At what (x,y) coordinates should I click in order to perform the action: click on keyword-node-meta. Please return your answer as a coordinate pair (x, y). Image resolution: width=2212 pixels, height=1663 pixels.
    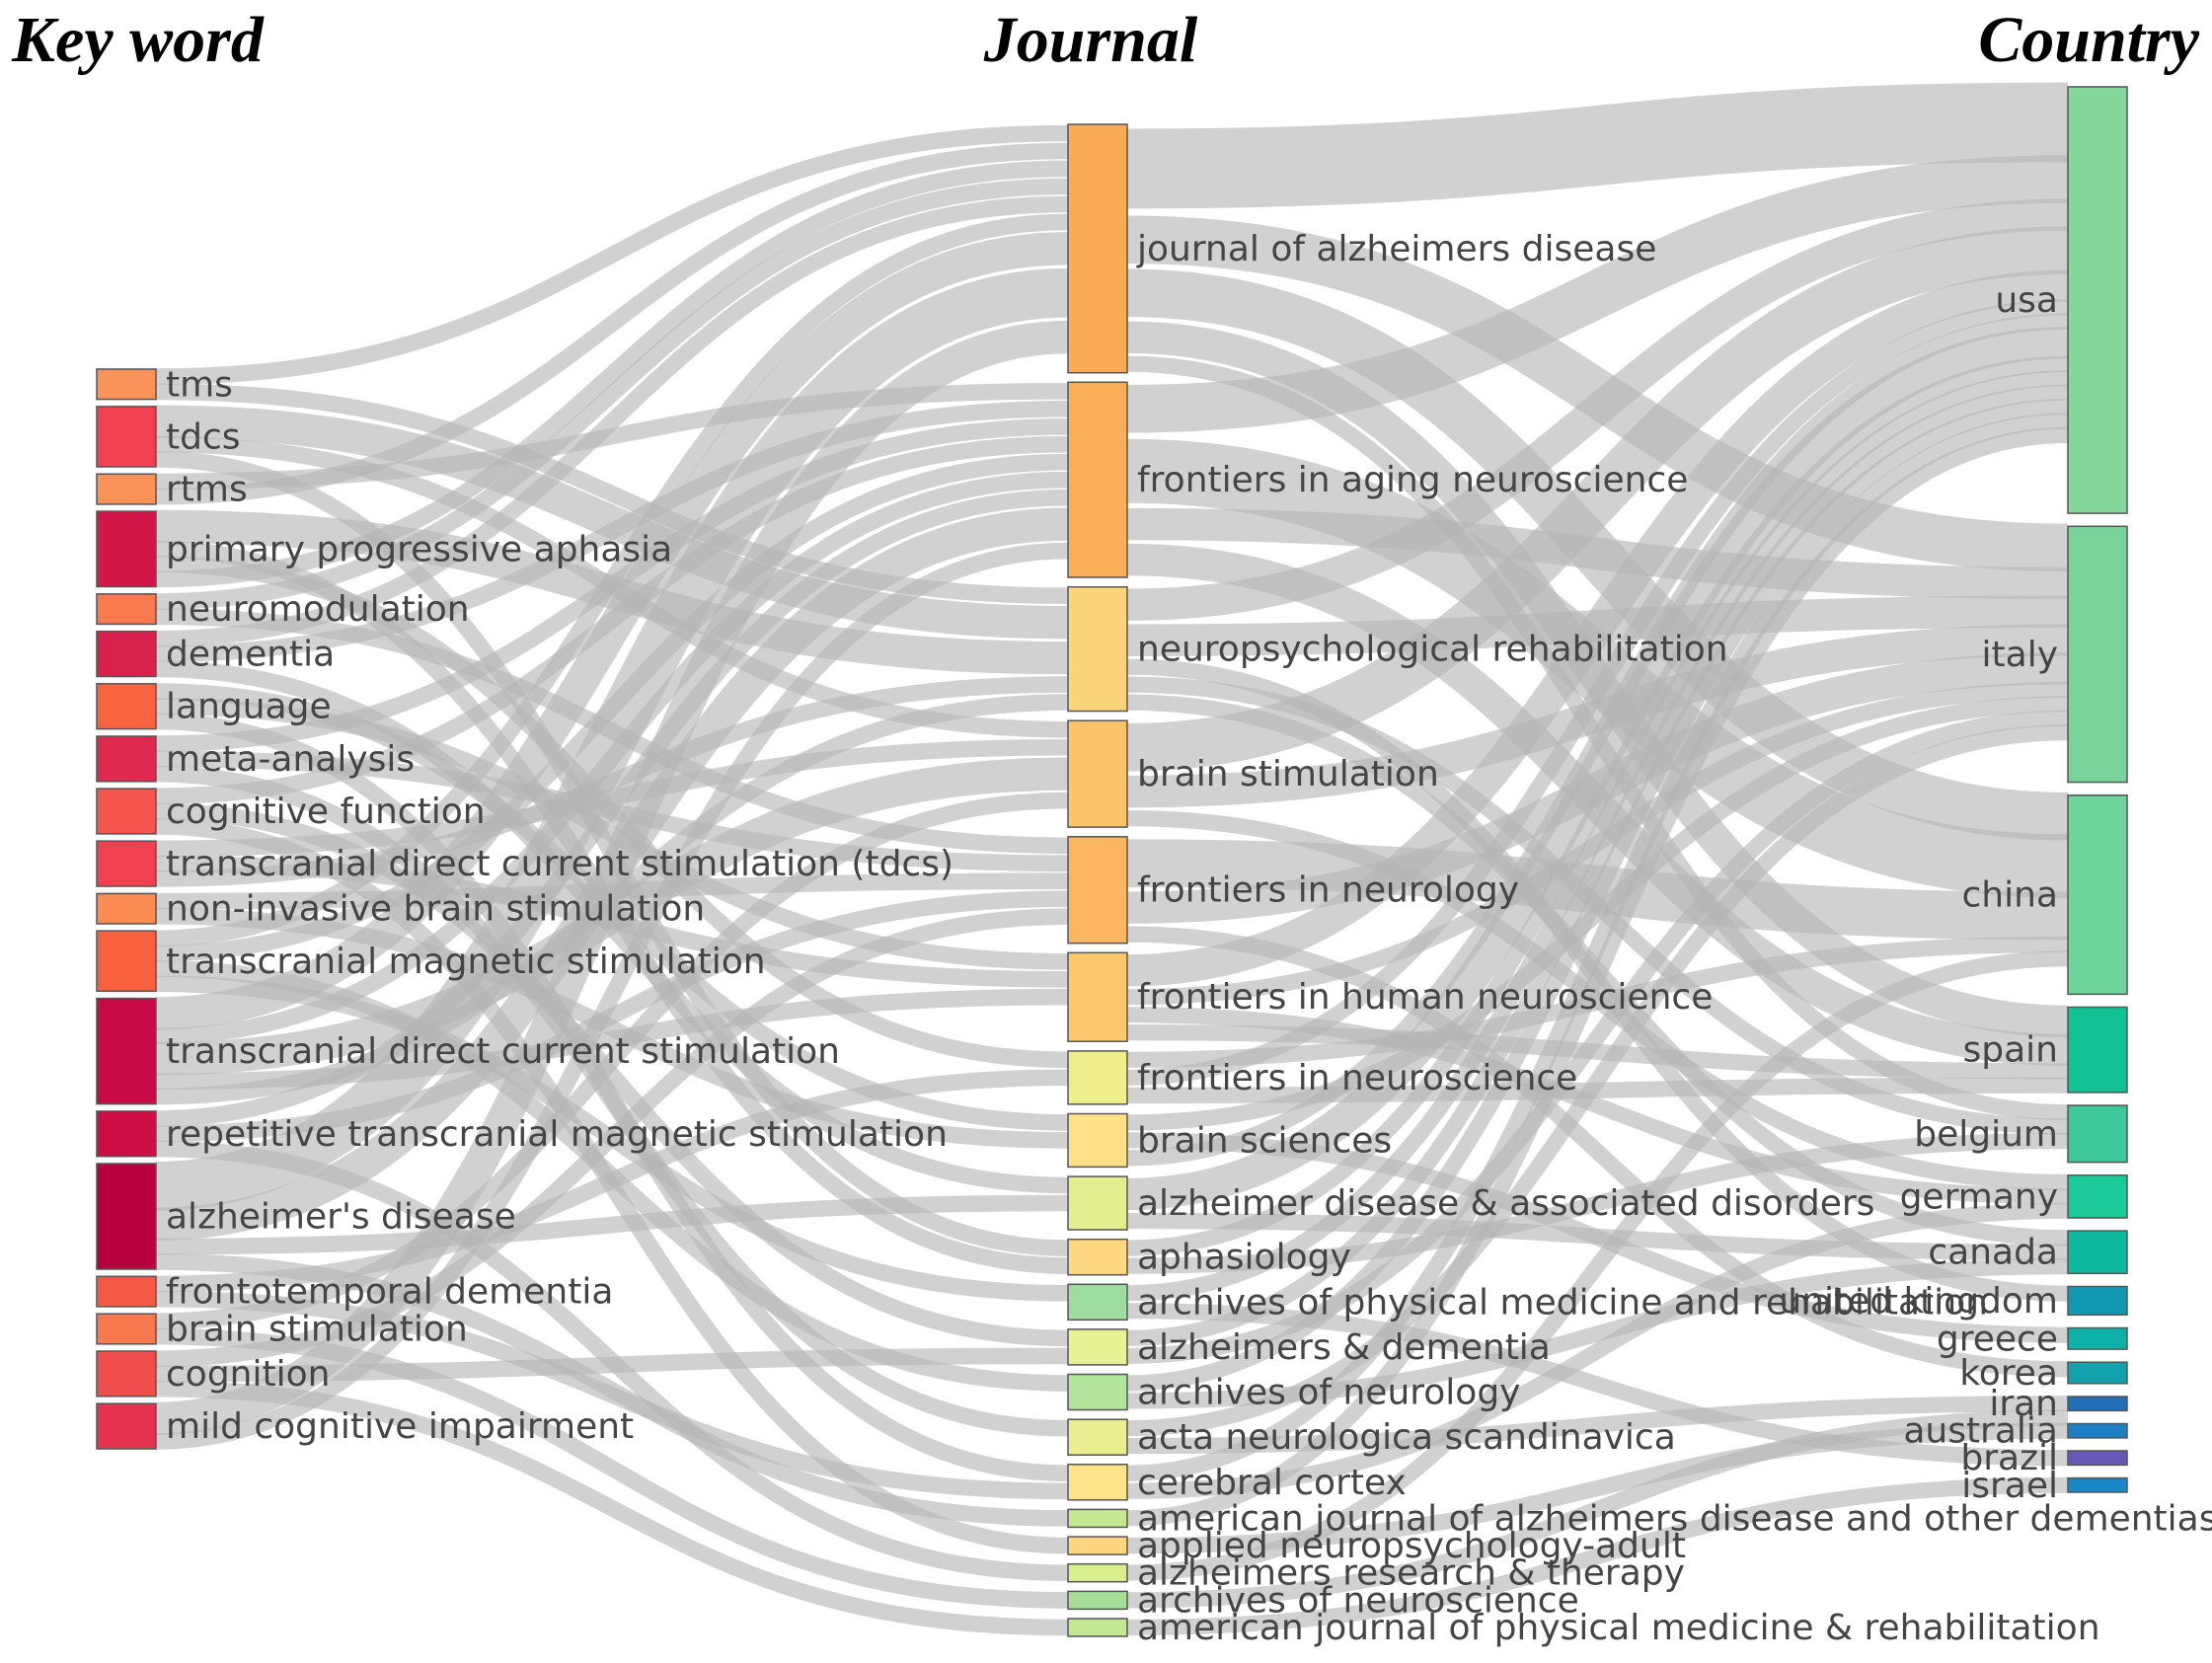
    Looking at the image, I should click on (126, 759).